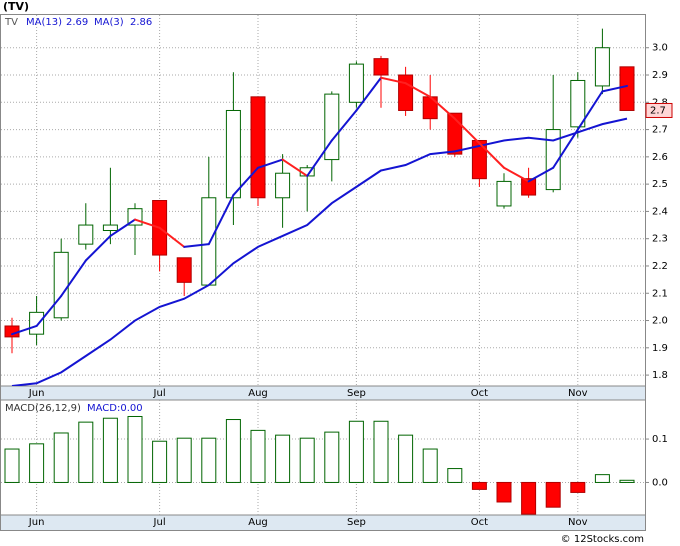 The height and width of the screenshot is (546, 680). What do you see at coordinates (660, 266) in the screenshot?
I see `y-tick-label: 2.2` at bounding box center [660, 266].